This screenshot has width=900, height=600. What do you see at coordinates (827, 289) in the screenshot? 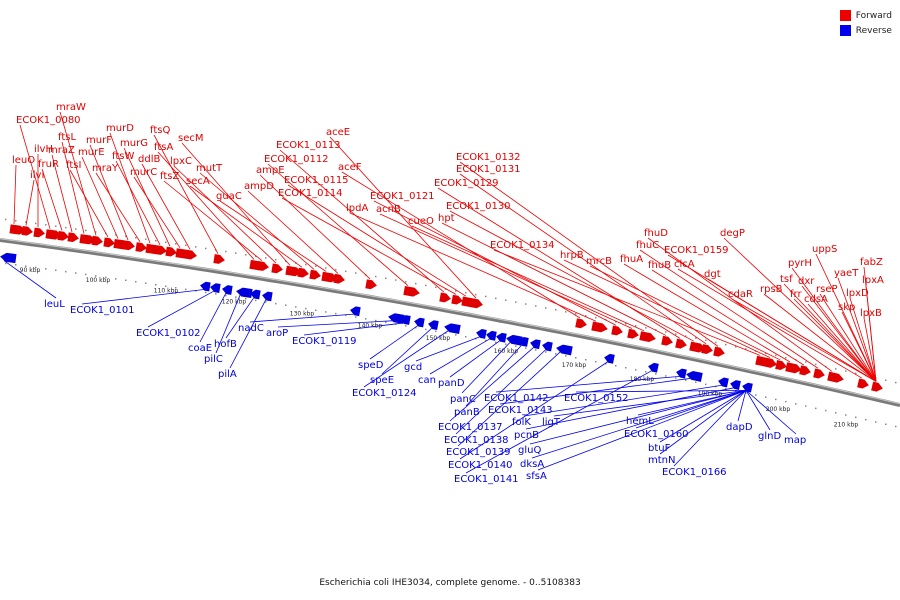
I see `forward-gene-label: rseP` at bounding box center [827, 289].